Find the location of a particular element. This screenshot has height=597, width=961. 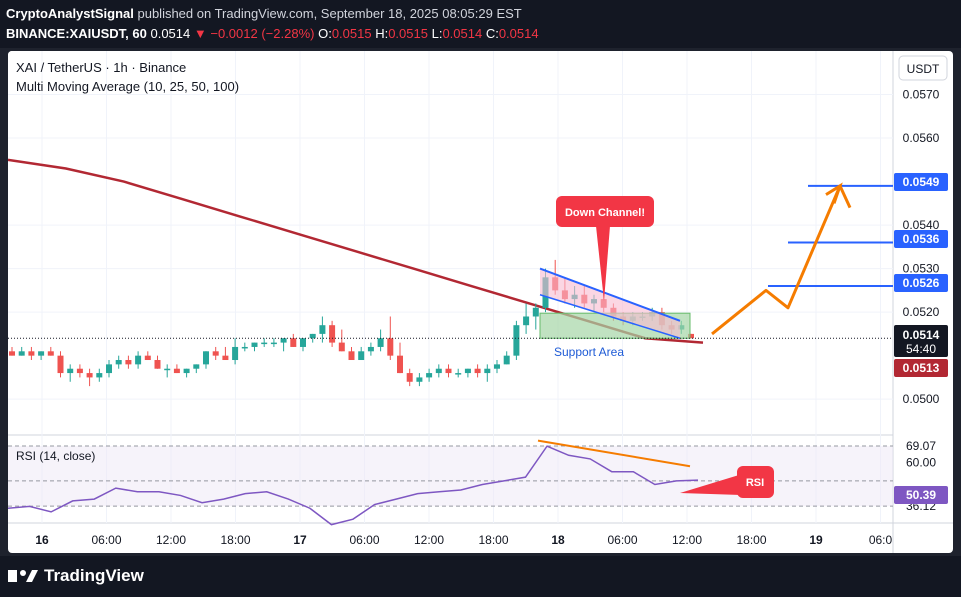

open-value: 0.0515 is located at coordinates (351, 33).